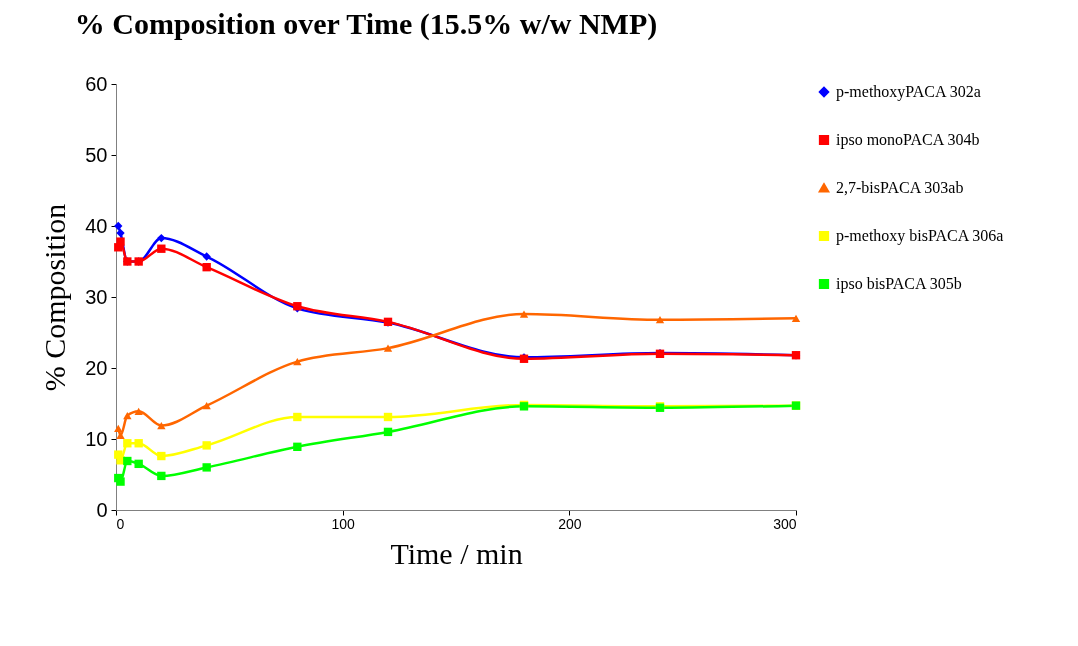 The height and width of the screenshot is (646, 1078). I want to click on x-tick-label: 100, so click(343, 523).